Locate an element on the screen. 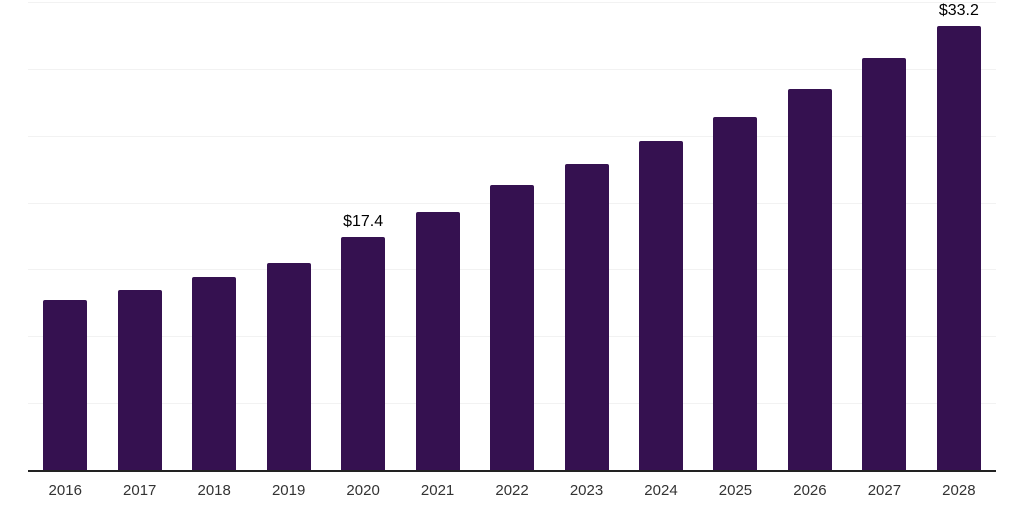 This screenshot has height=512, width=1024. bar-2016 is located at coordinates (65, 385).